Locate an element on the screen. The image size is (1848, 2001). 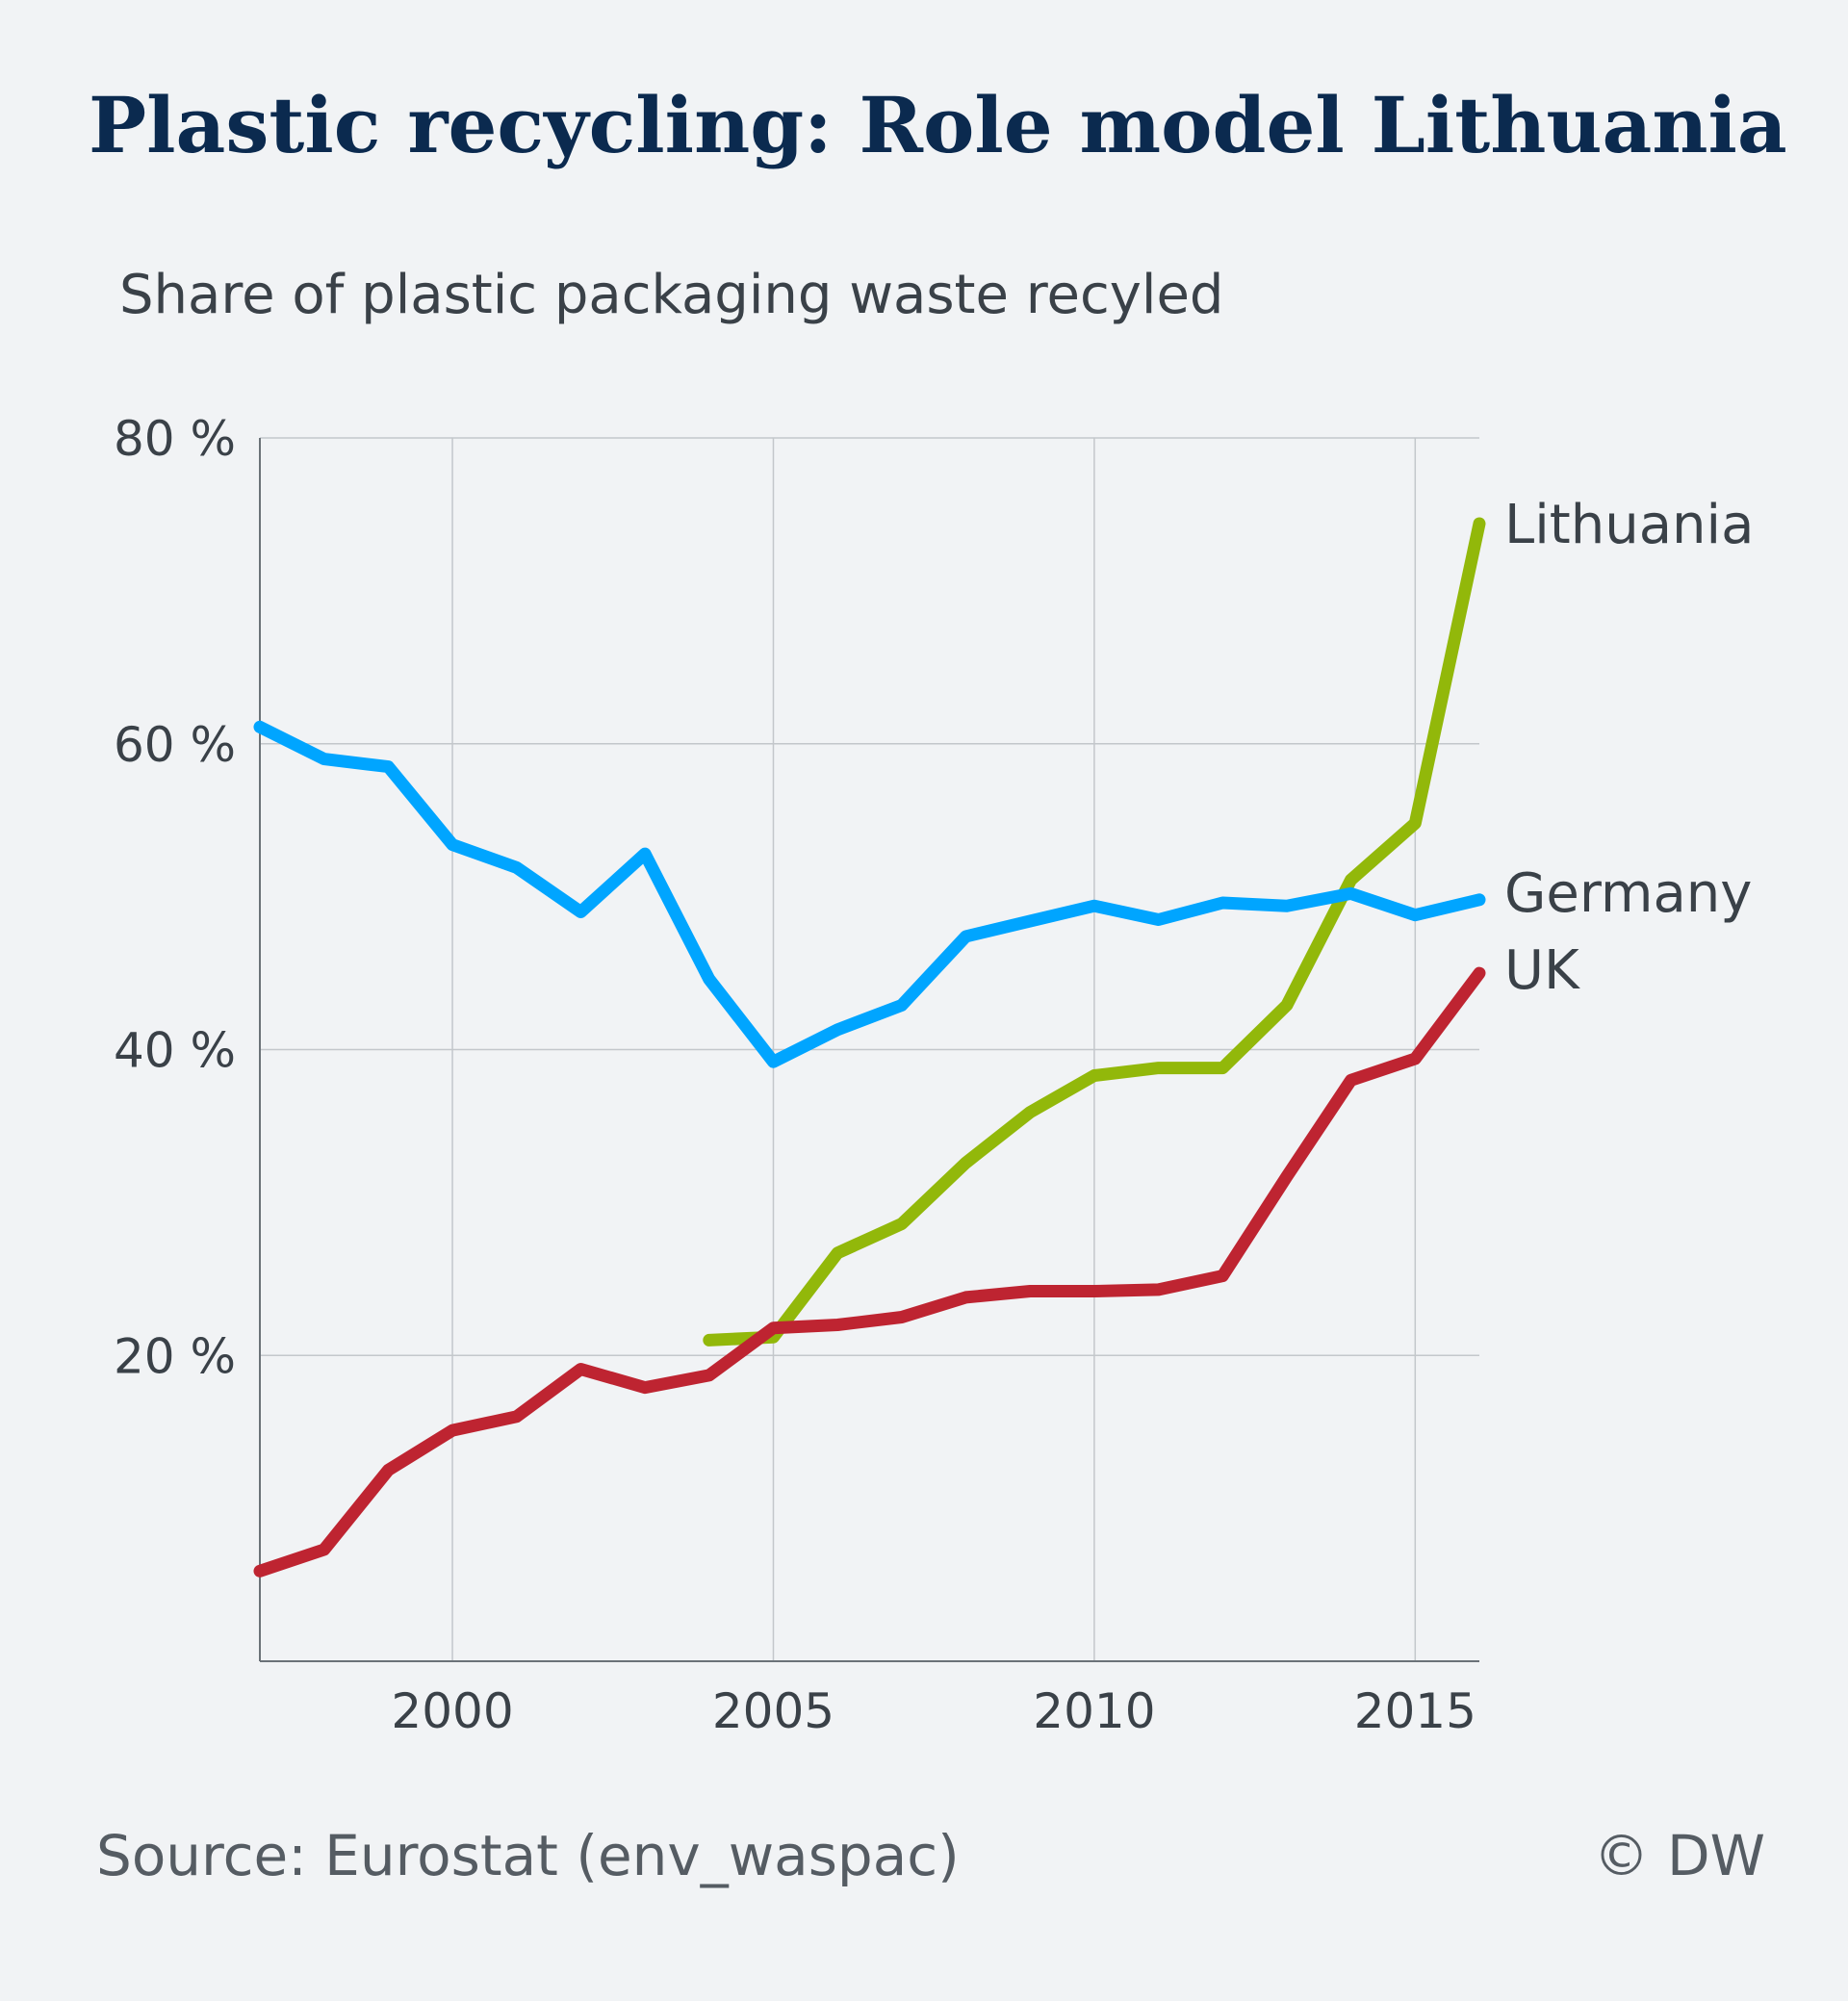
y-tick-label: 60 % is located at coordinates (175, 745).